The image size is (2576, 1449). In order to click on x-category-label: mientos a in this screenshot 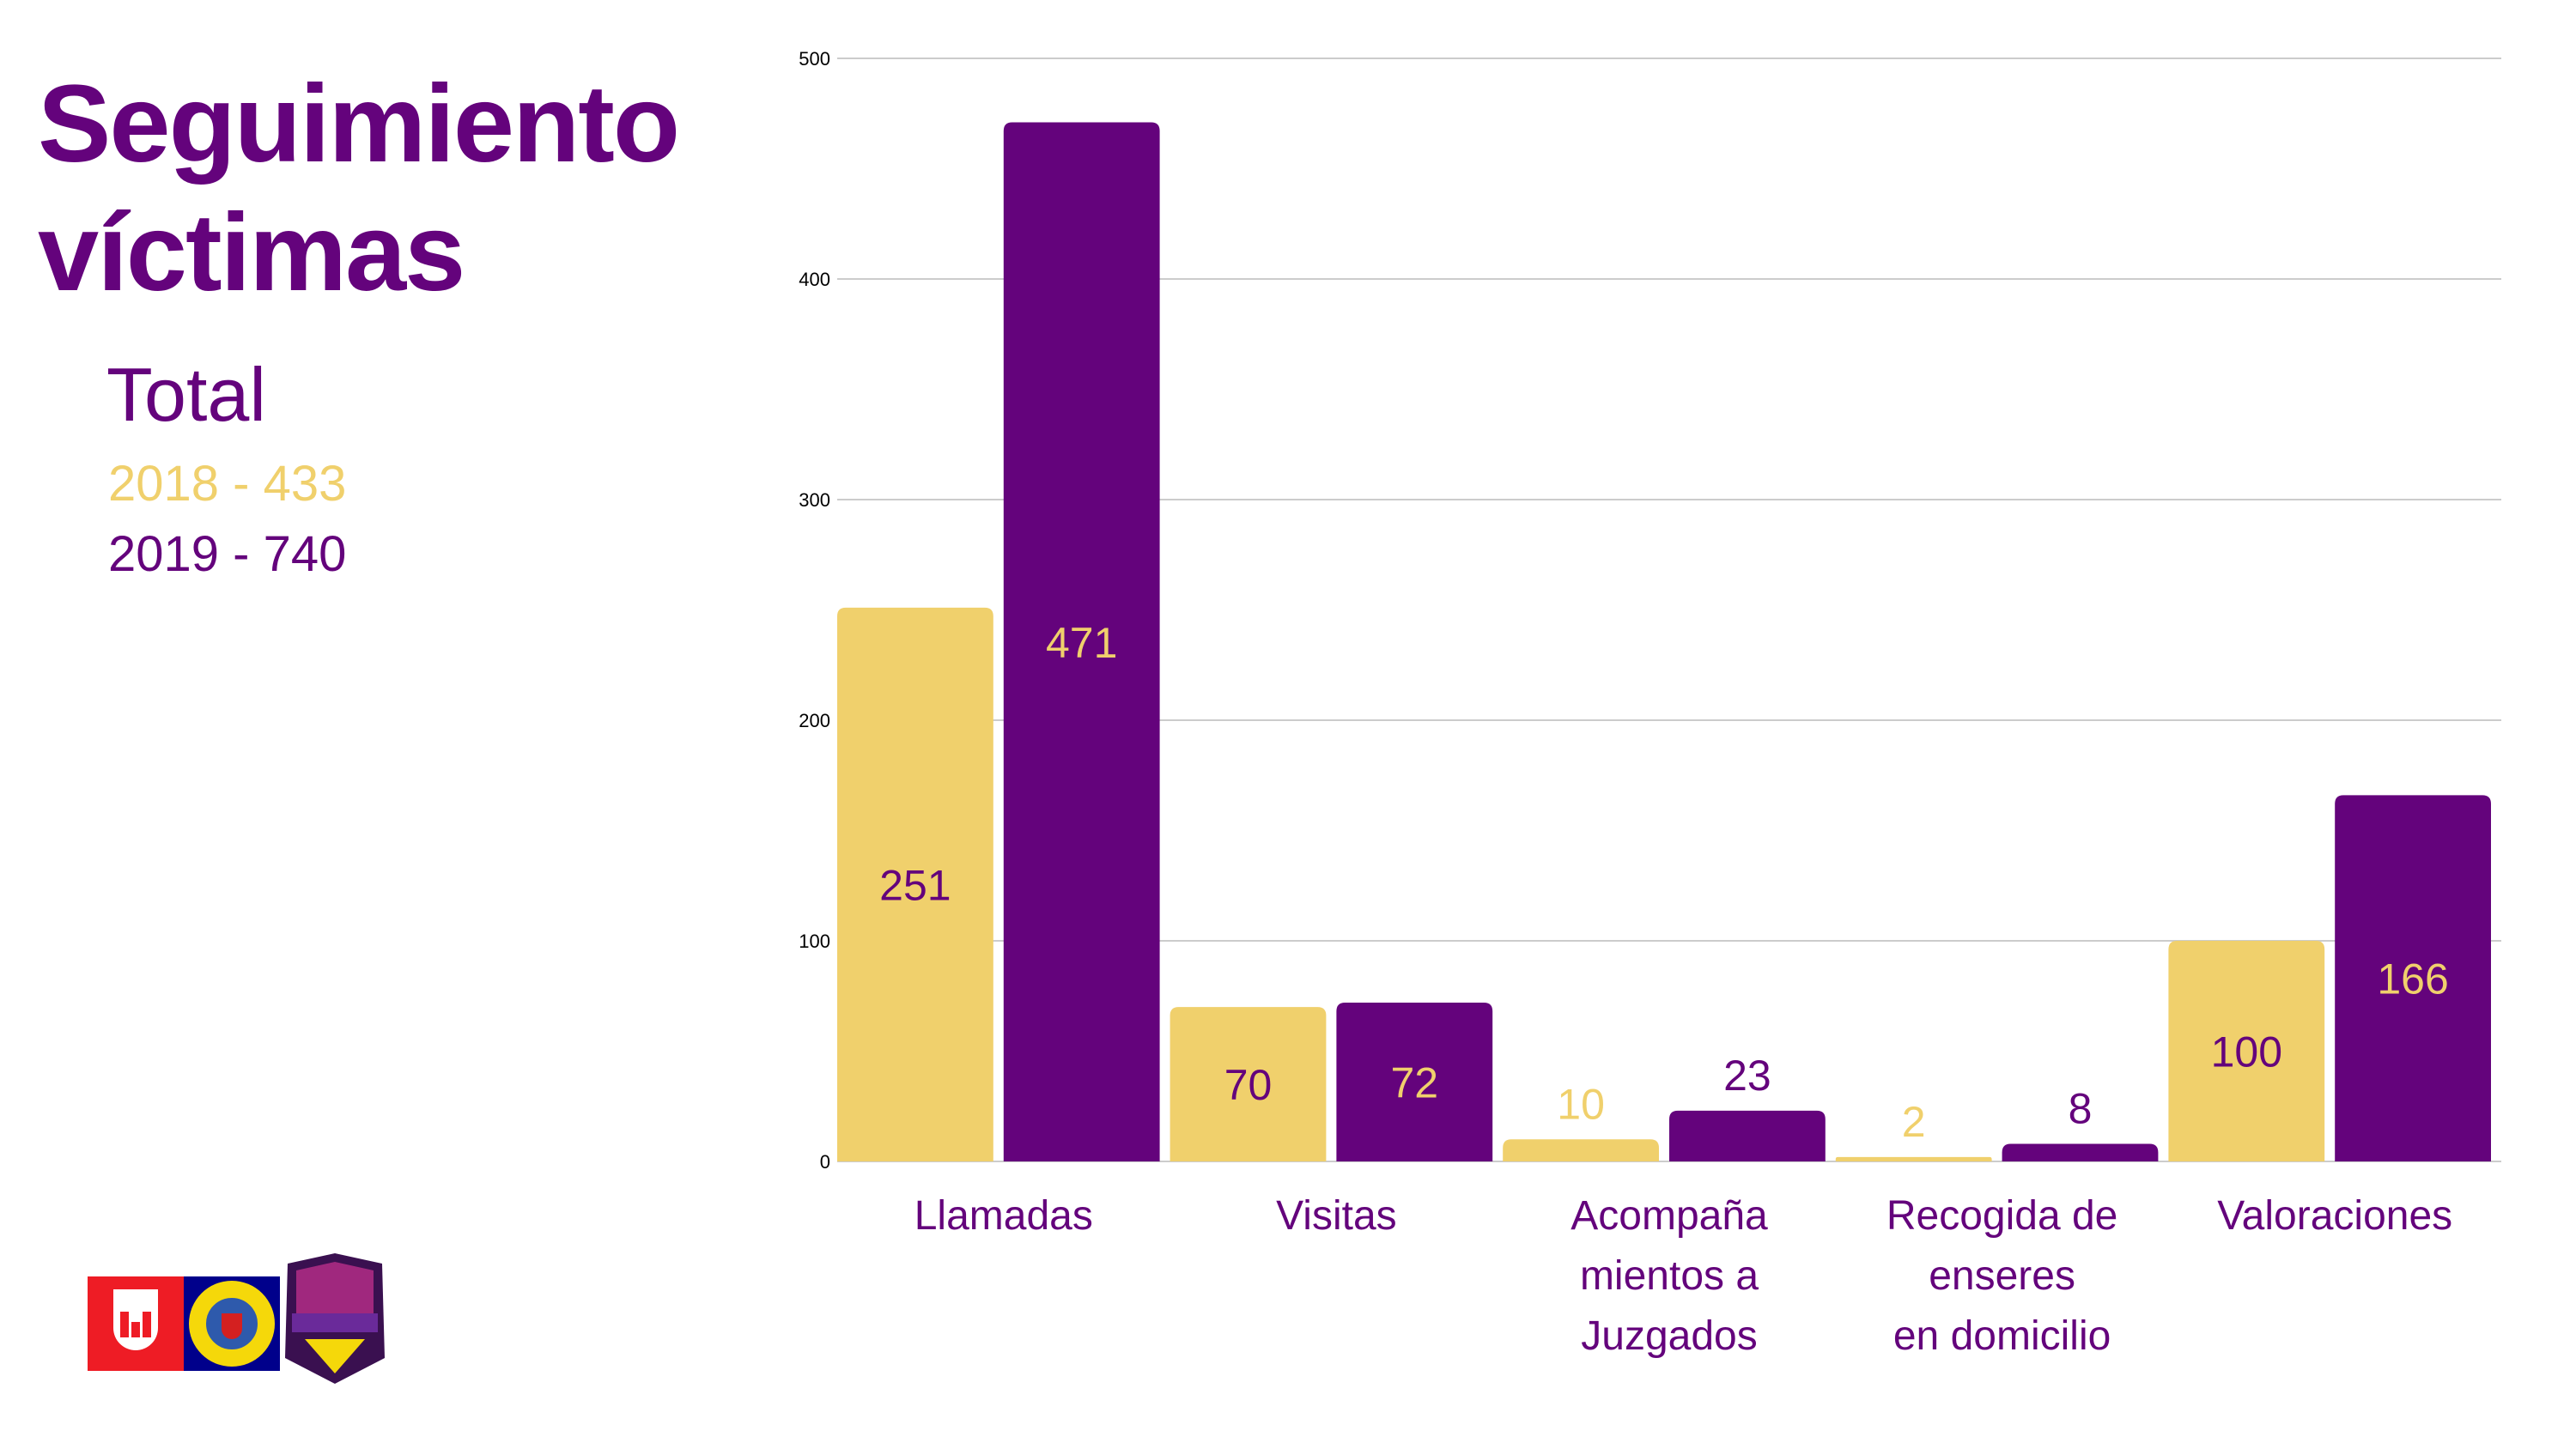, I will do `click(1670, 1276)`.